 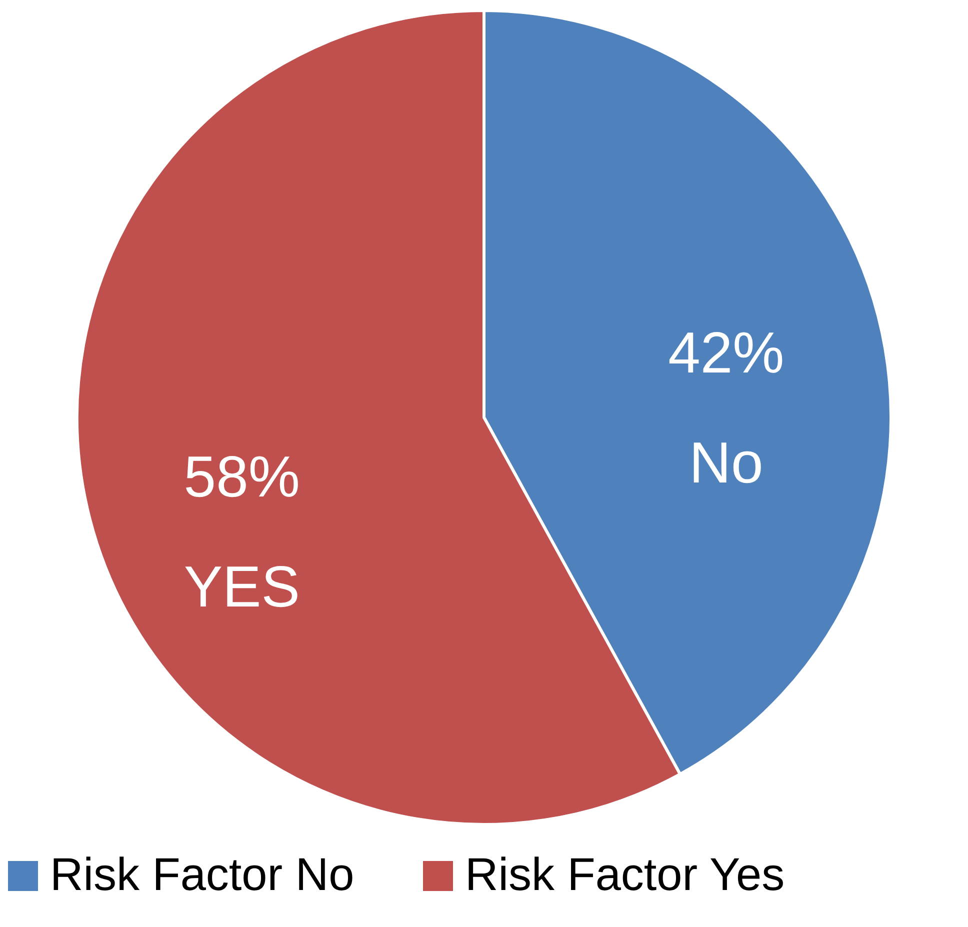 What do you see at coordinates (726, 408) in the screenshot?
I see `data-label: 42% No` at bounding box center [726, 408].